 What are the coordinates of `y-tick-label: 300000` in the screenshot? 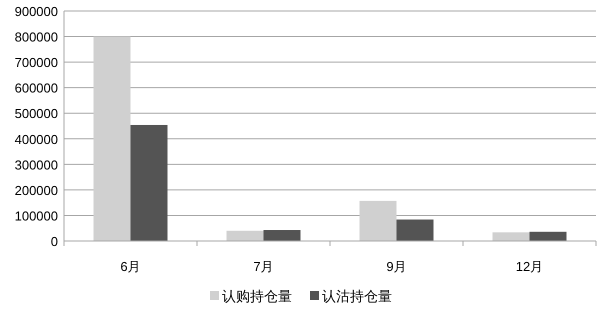 It's located at (36, 164).